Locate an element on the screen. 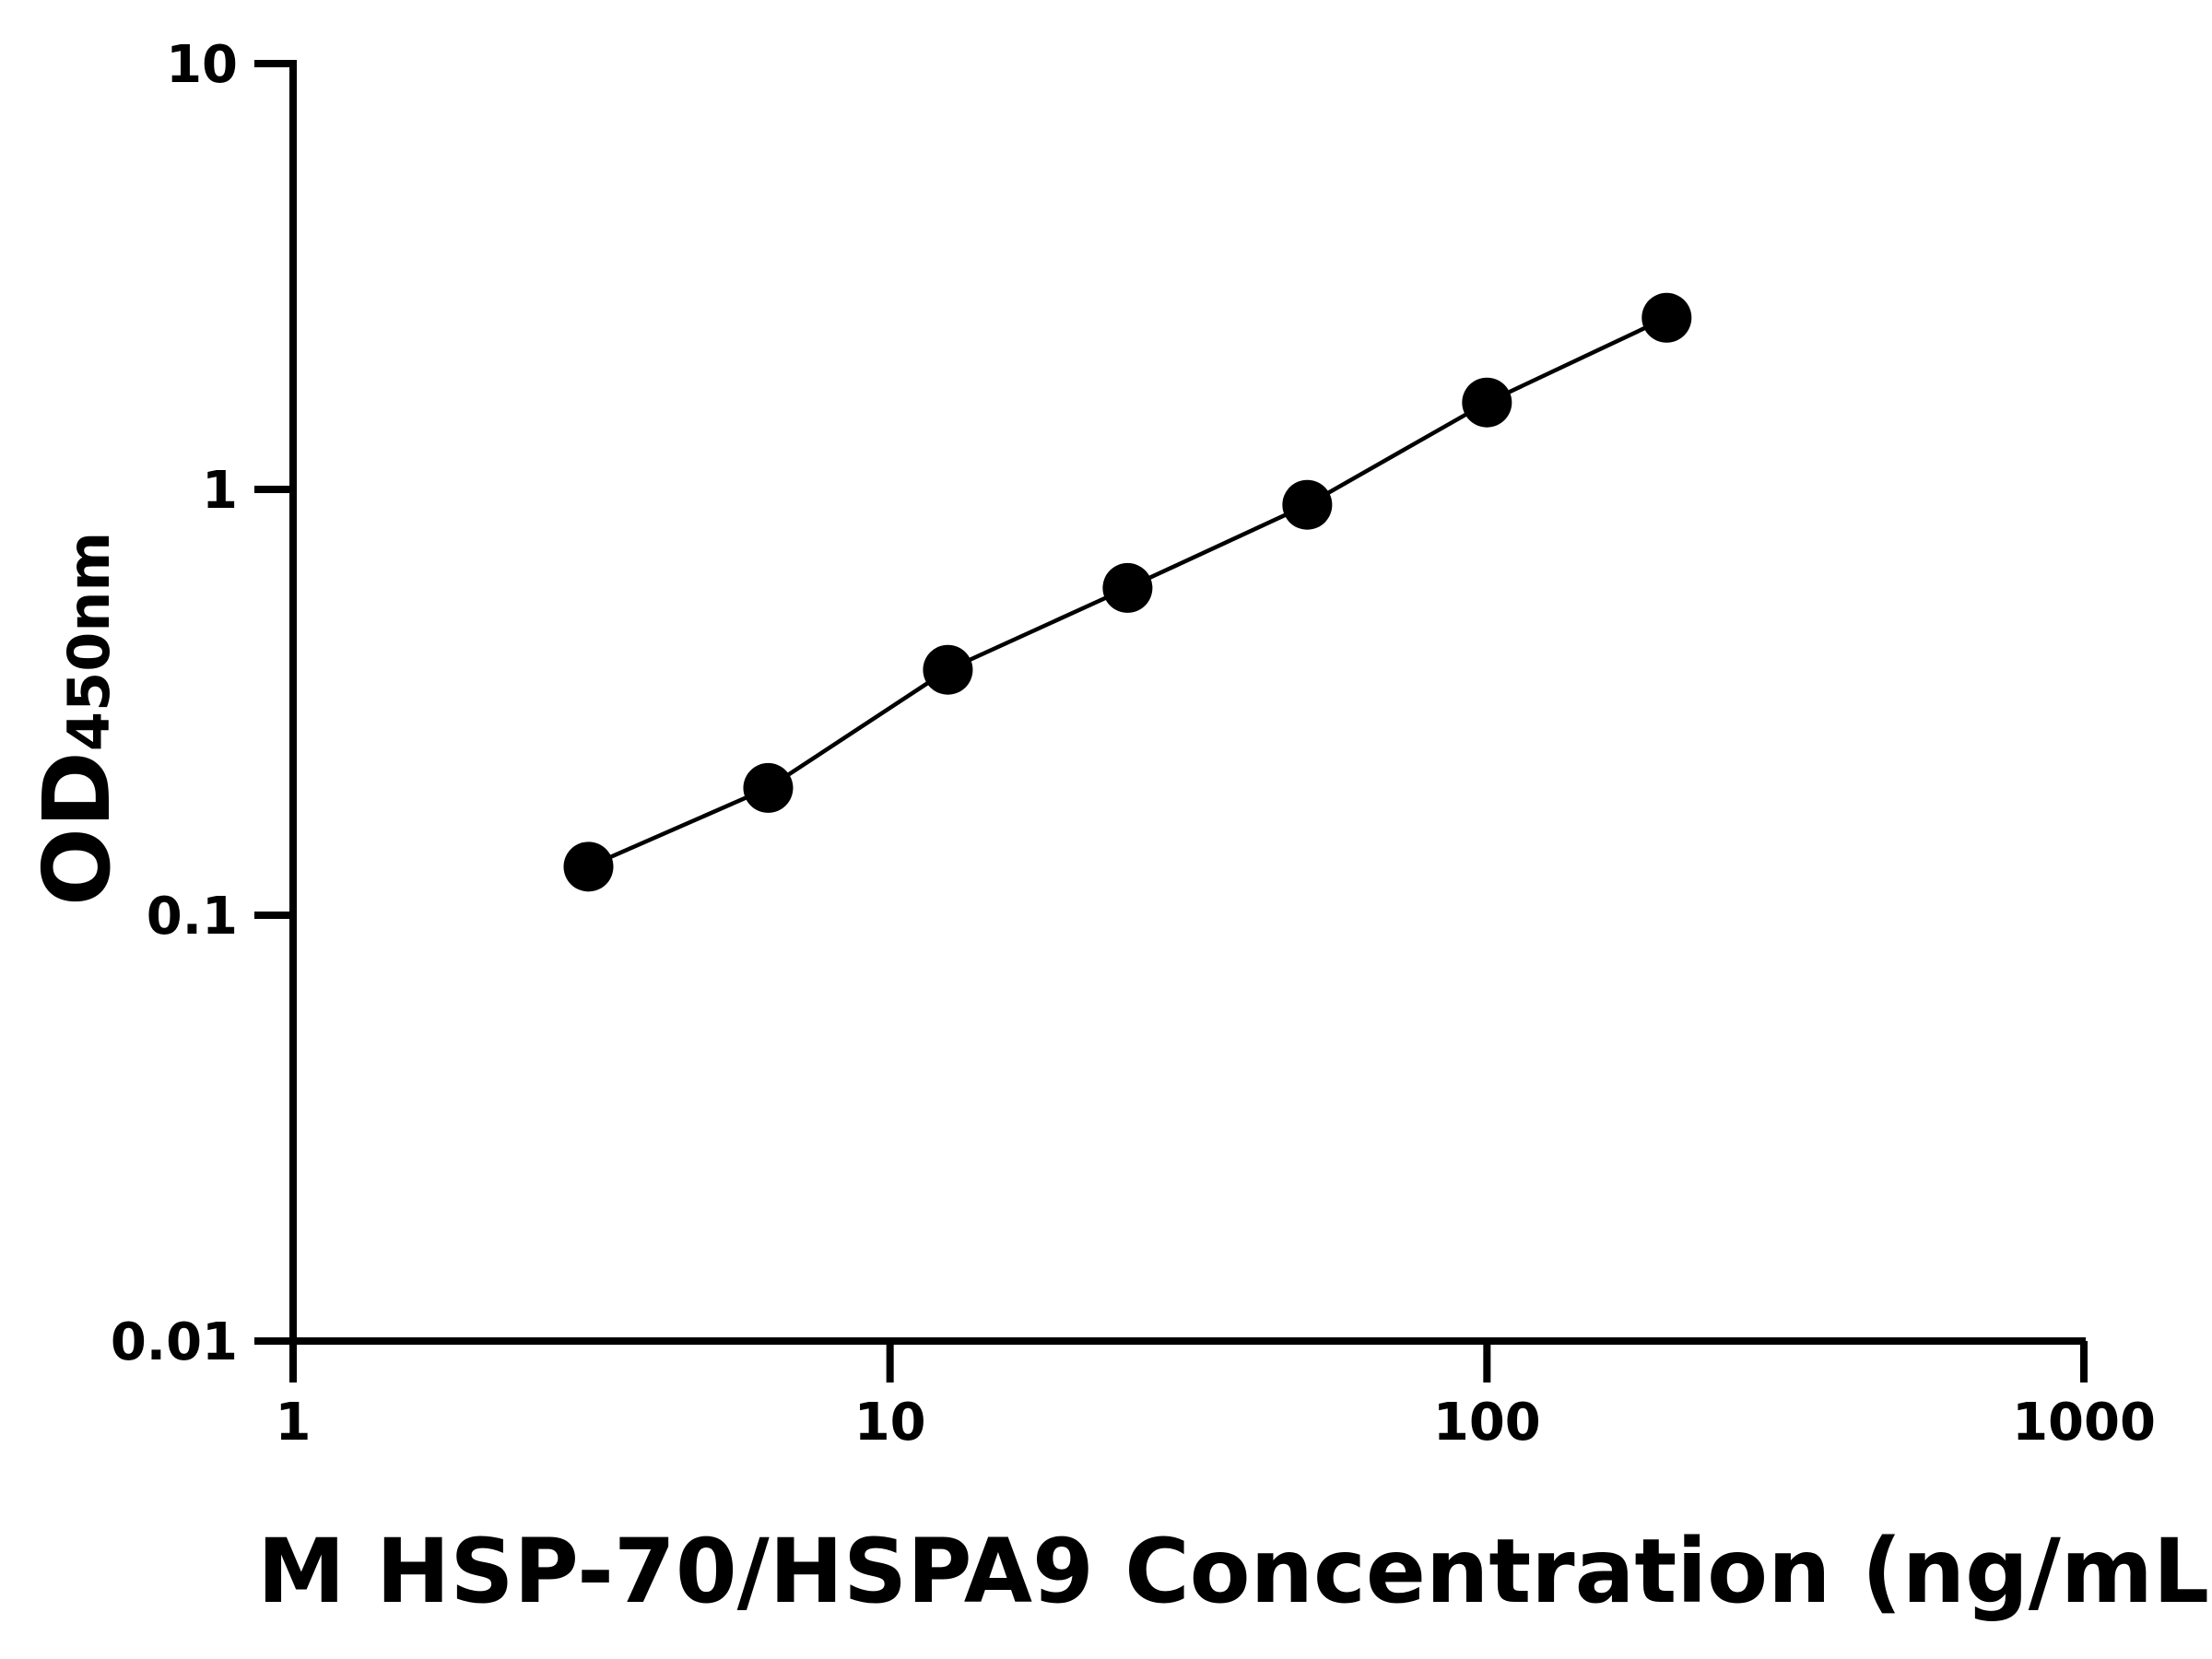 The width and height of the screenshot is (2212, 1659). x-tick-label: 1 is located at coordinates (294, 1423).